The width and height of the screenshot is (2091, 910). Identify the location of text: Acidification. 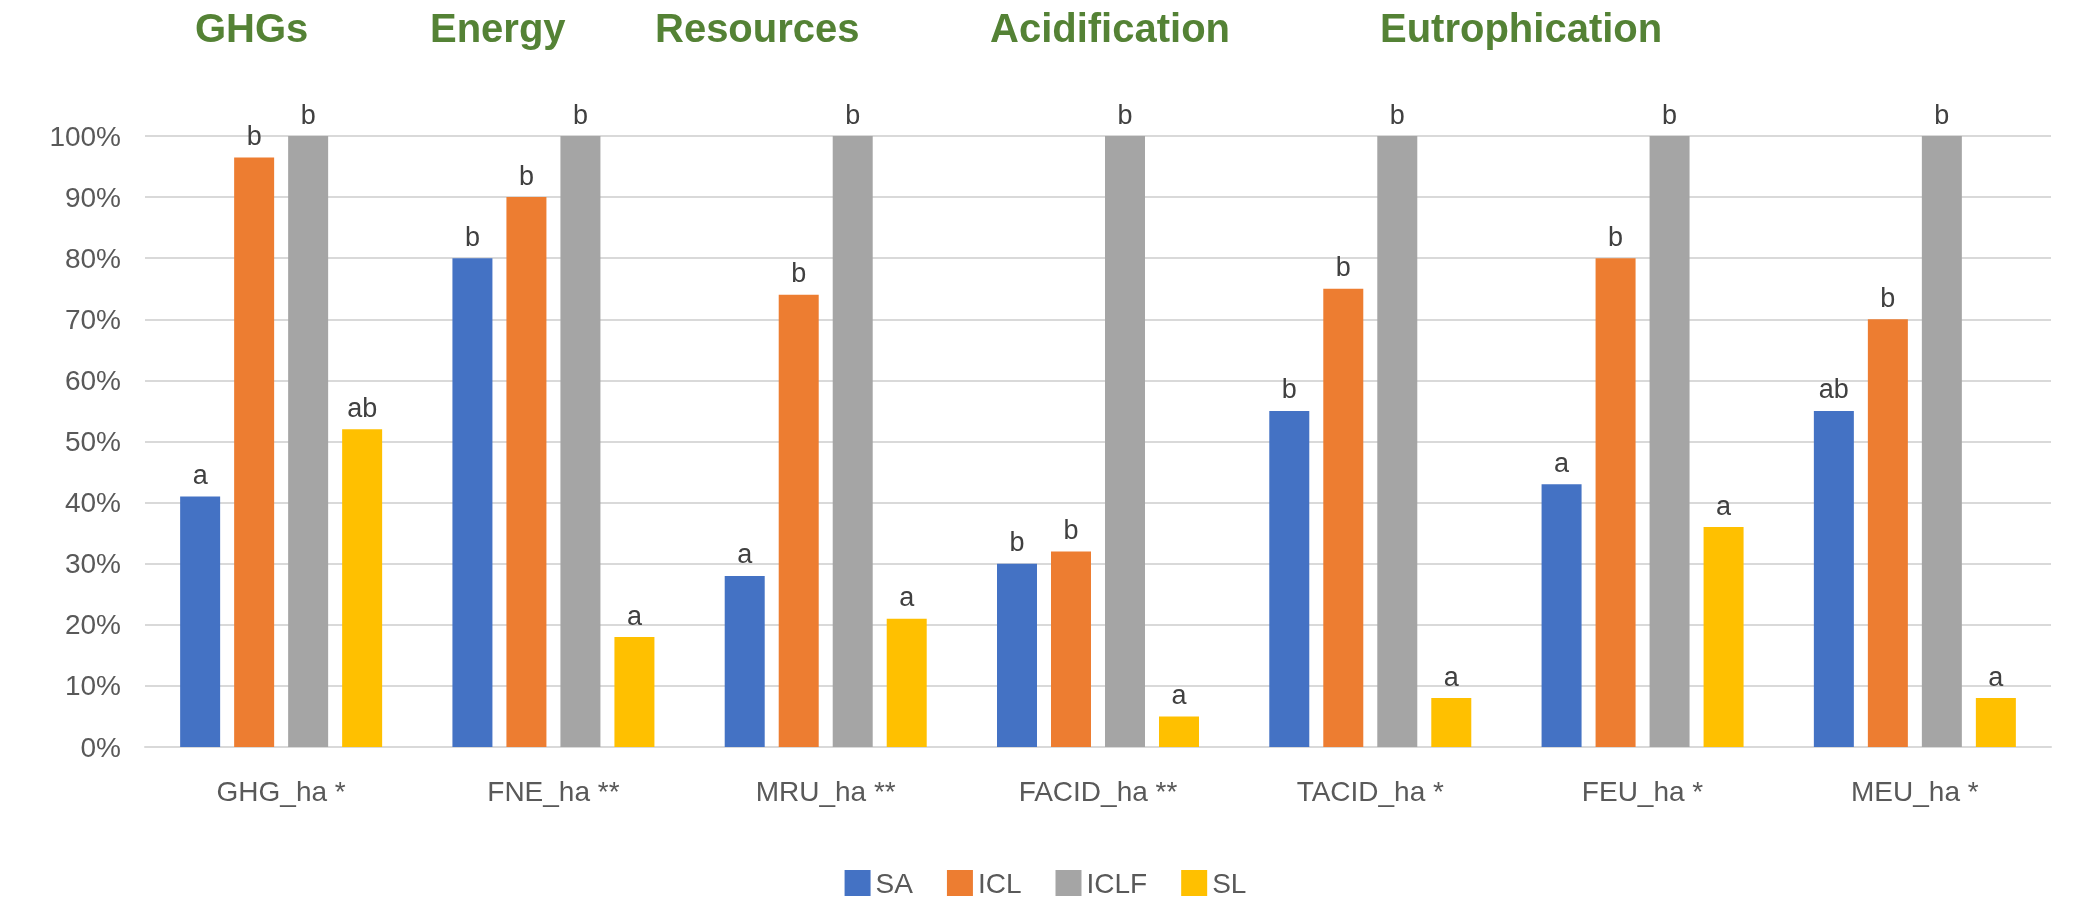
(1110, 28).